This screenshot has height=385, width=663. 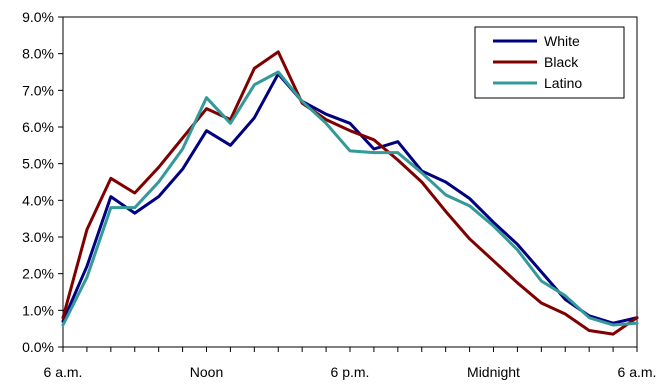 What do you see at coordinates (38, 274) in the screenshot?
I see `y-tick-label: 2.0%` at bounding box center [38, 274].